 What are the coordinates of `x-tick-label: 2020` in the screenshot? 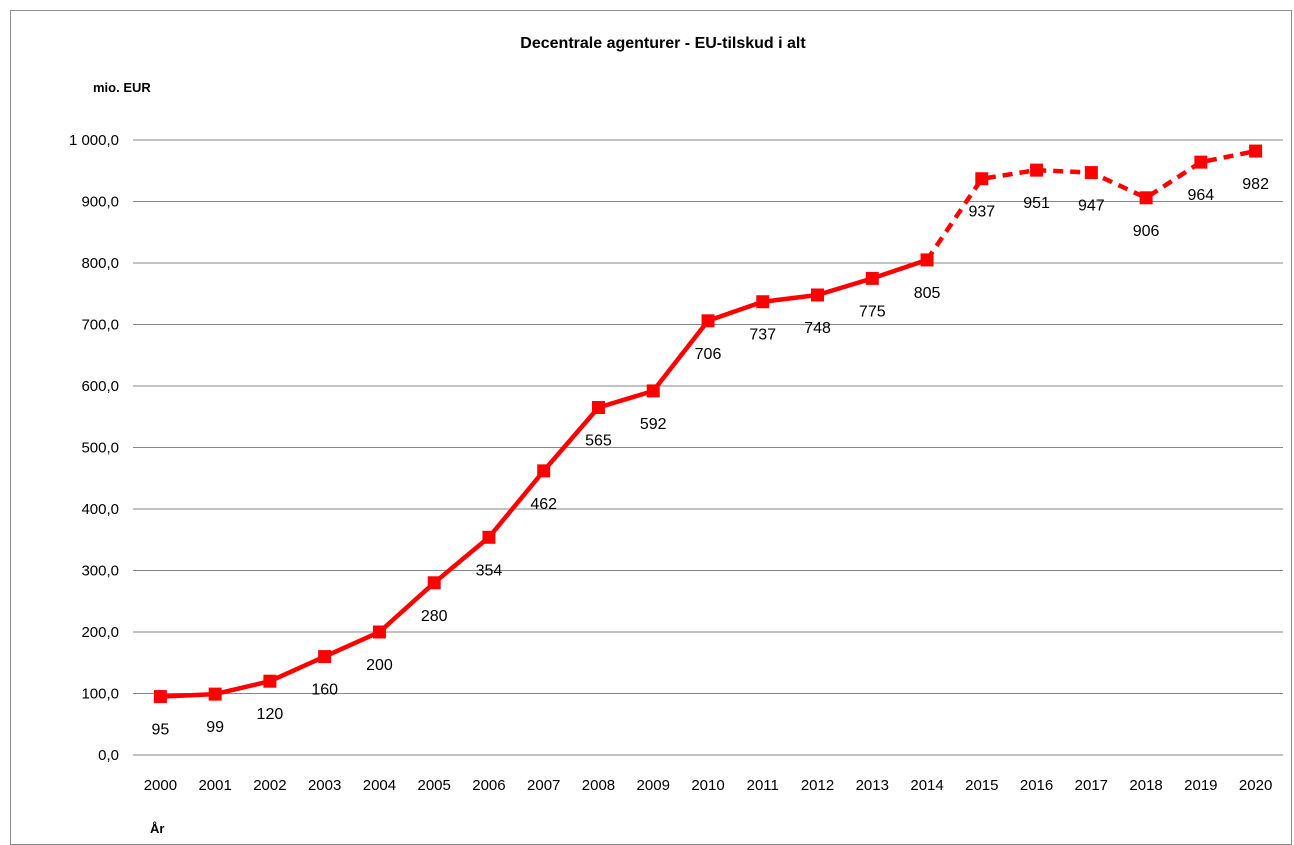 It's located at (1255, 785).